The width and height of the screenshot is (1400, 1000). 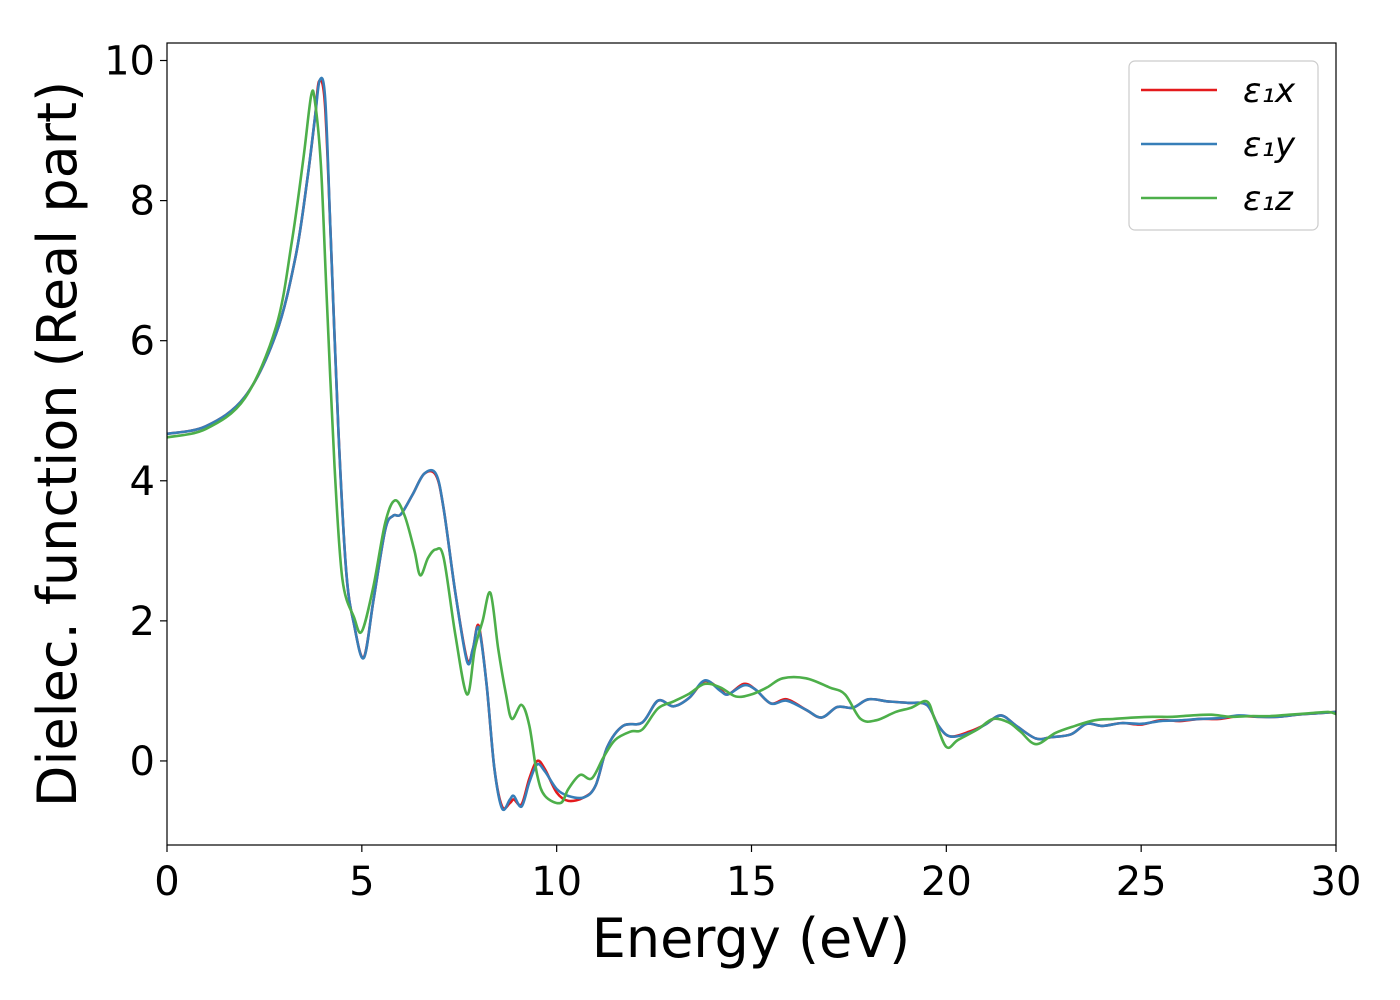 What do you see at coordinates (1336, 882) in the screenshot?
I see `x-tick-label: 30` at bounding box center [1336, 882].